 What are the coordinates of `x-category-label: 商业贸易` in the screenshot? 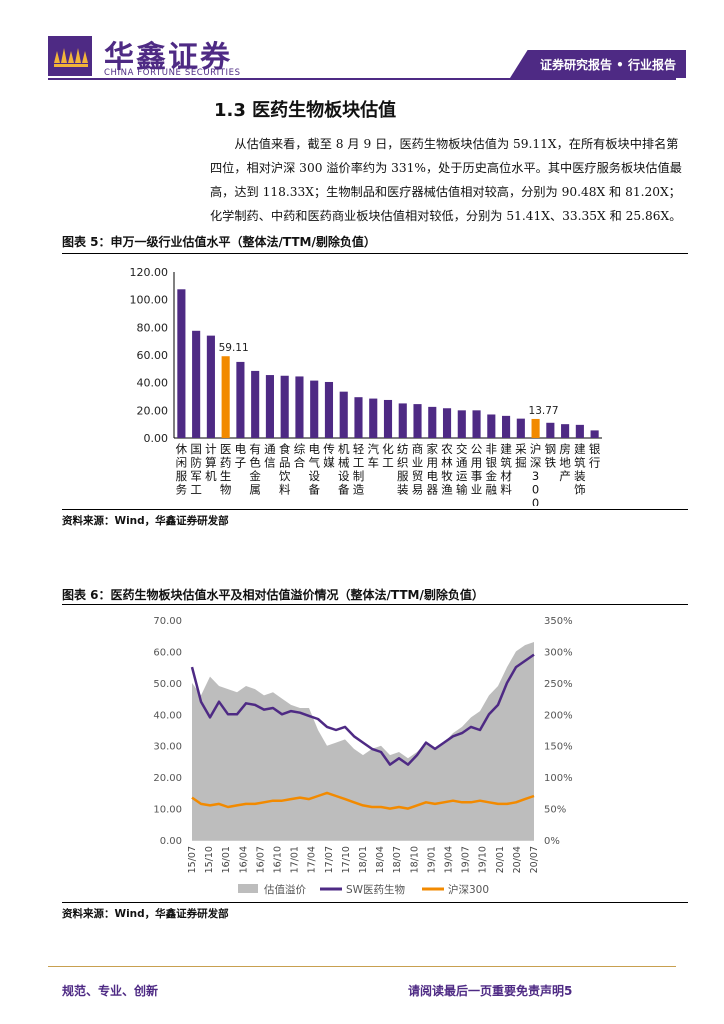 It's located at (418, 469).